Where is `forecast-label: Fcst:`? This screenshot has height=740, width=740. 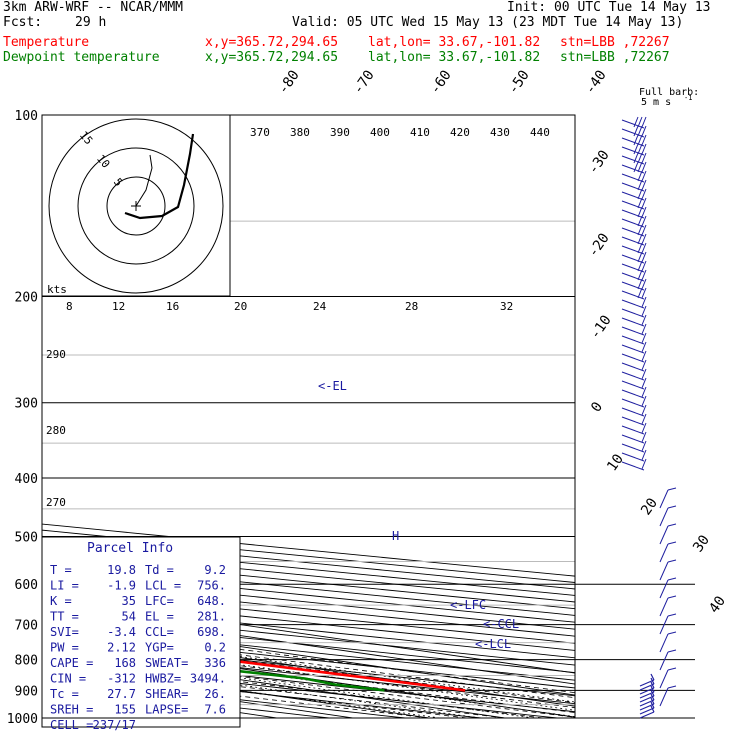
forecast-label: Fcst: is located at coordinates (23, 22).